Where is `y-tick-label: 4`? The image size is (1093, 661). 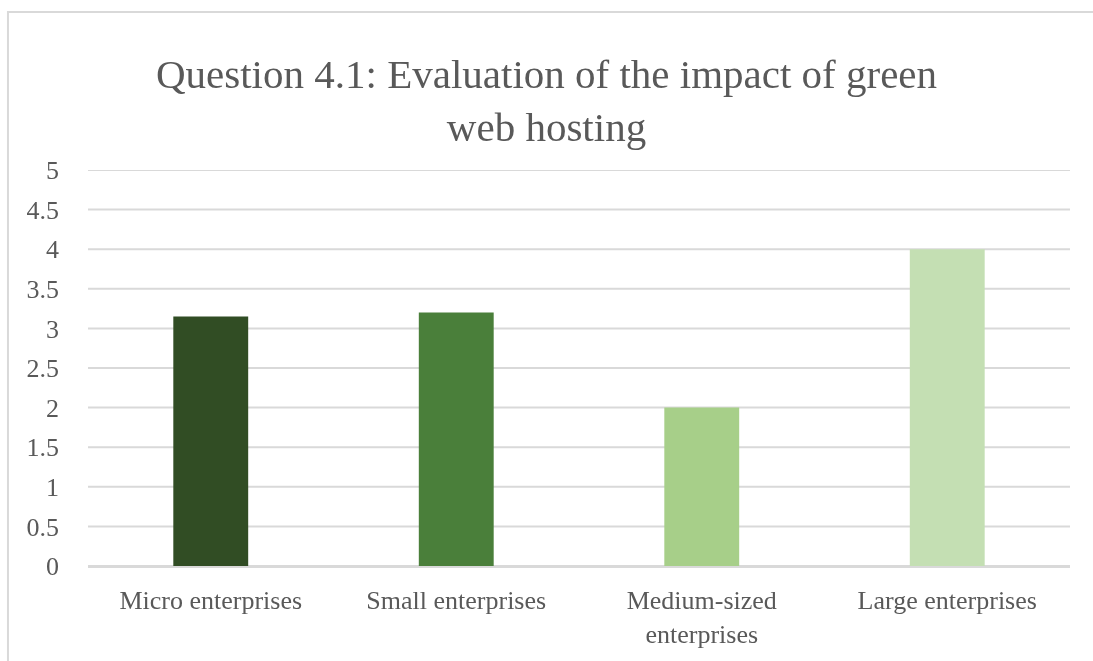 y-tick-label: 4 is located at coordinates (52, 250).